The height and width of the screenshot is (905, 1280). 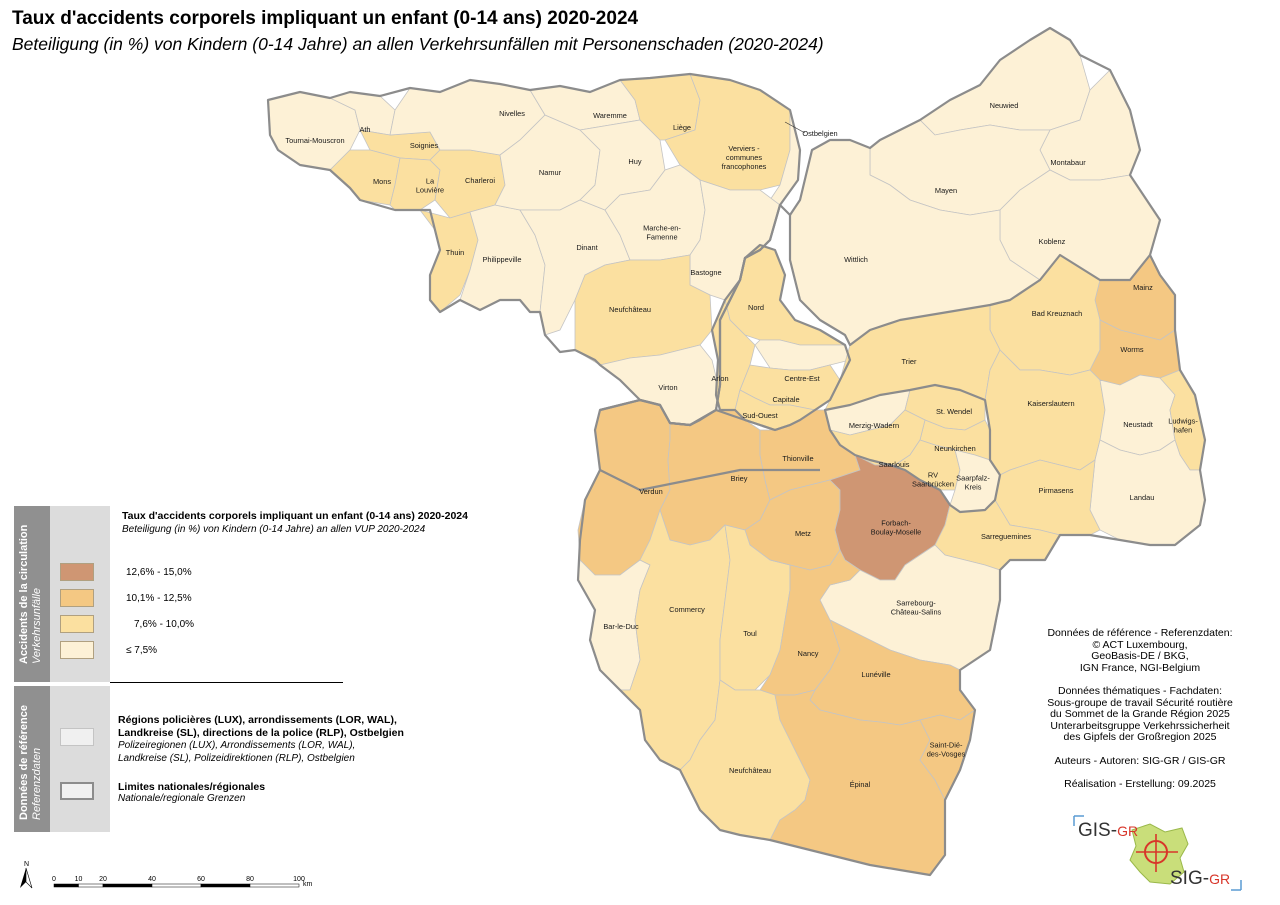 What do you see at coordinates (164, 624) in the screenshot?
I see `legend-label-class2: 7,6% - 10,0%` at bounding box center [164, 624].